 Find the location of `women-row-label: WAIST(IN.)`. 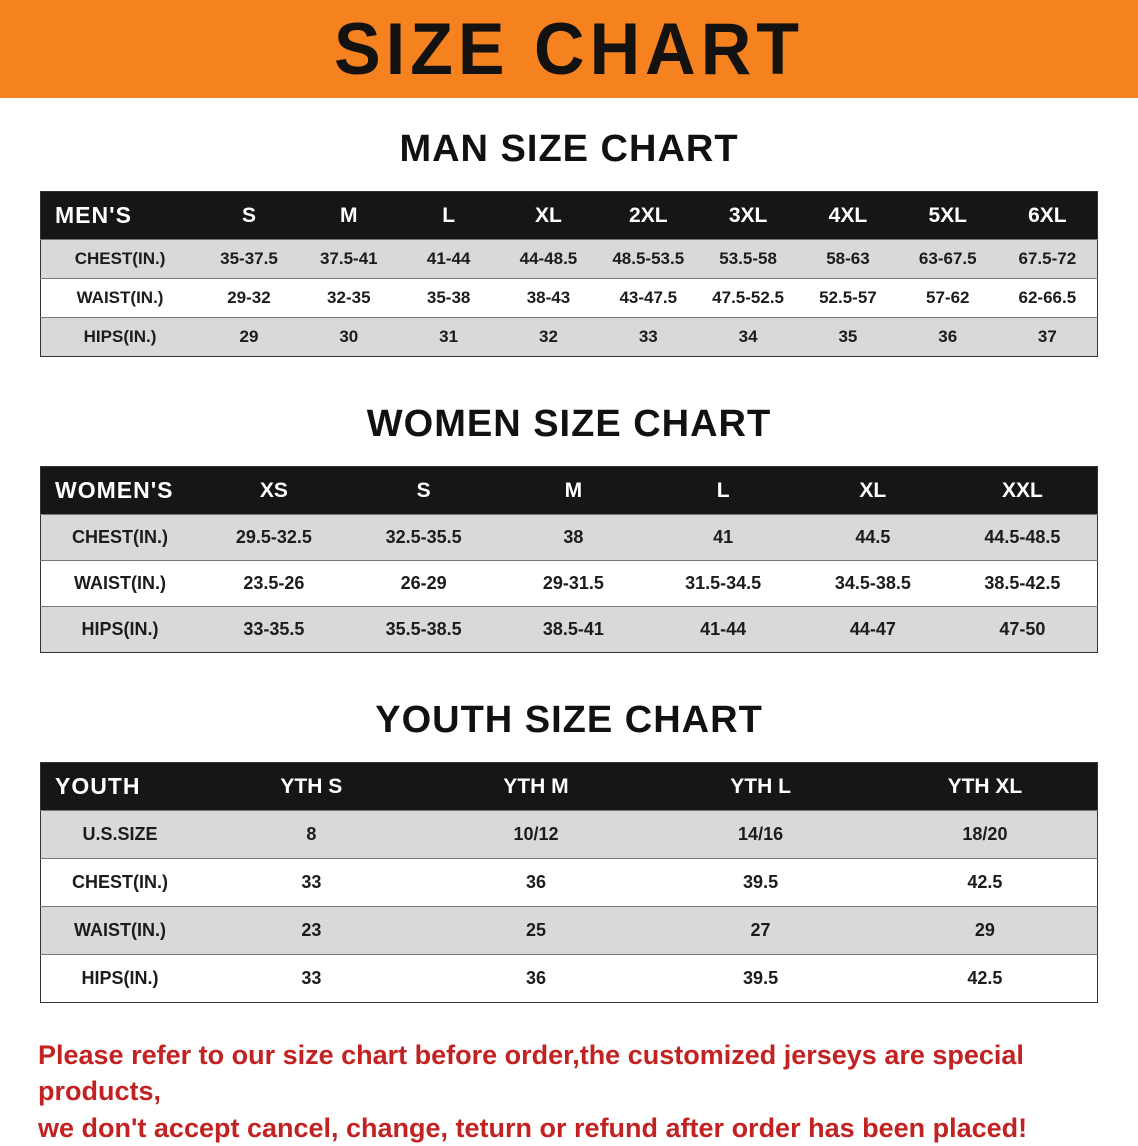

women-row-label: WAIST(IN.) is located at coordinates (120, 583).